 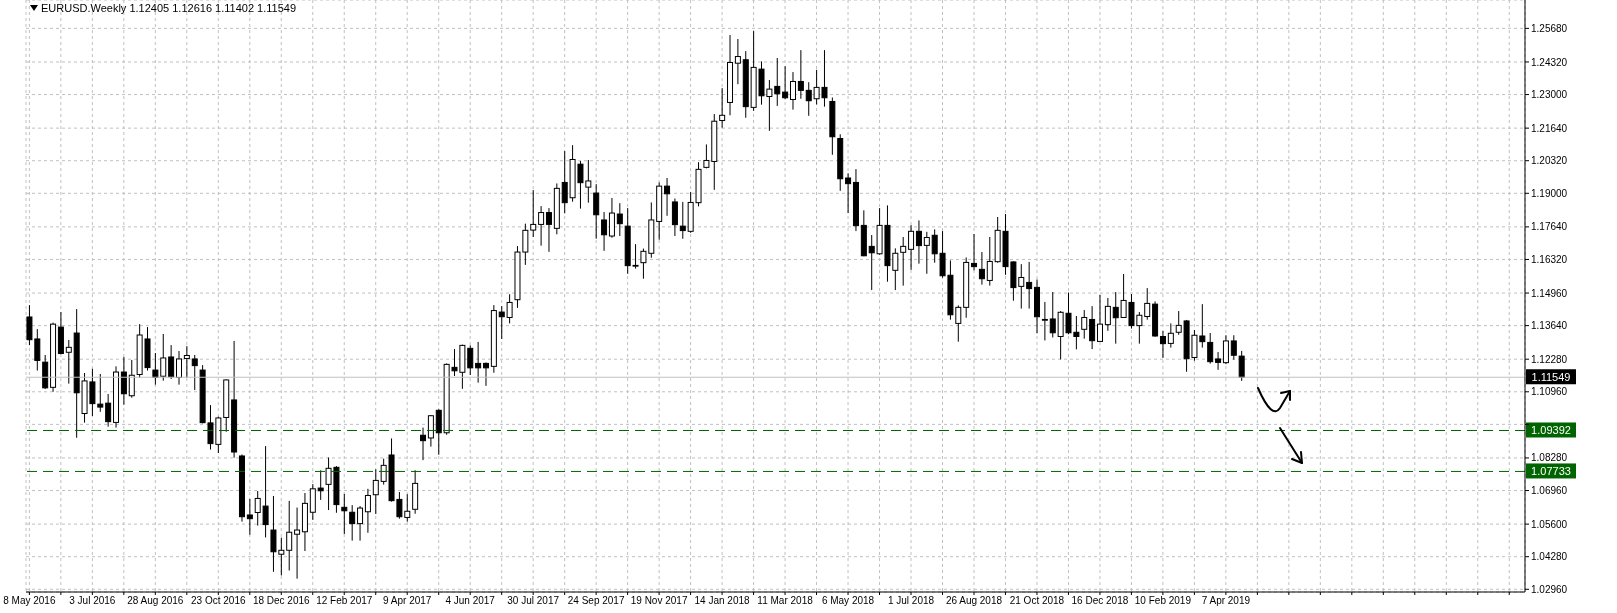 What do you see at coordinates (1549, 524) in the screenshot?
I see `y-tick-label: 1.05600` at bounding box center [1549, 524].